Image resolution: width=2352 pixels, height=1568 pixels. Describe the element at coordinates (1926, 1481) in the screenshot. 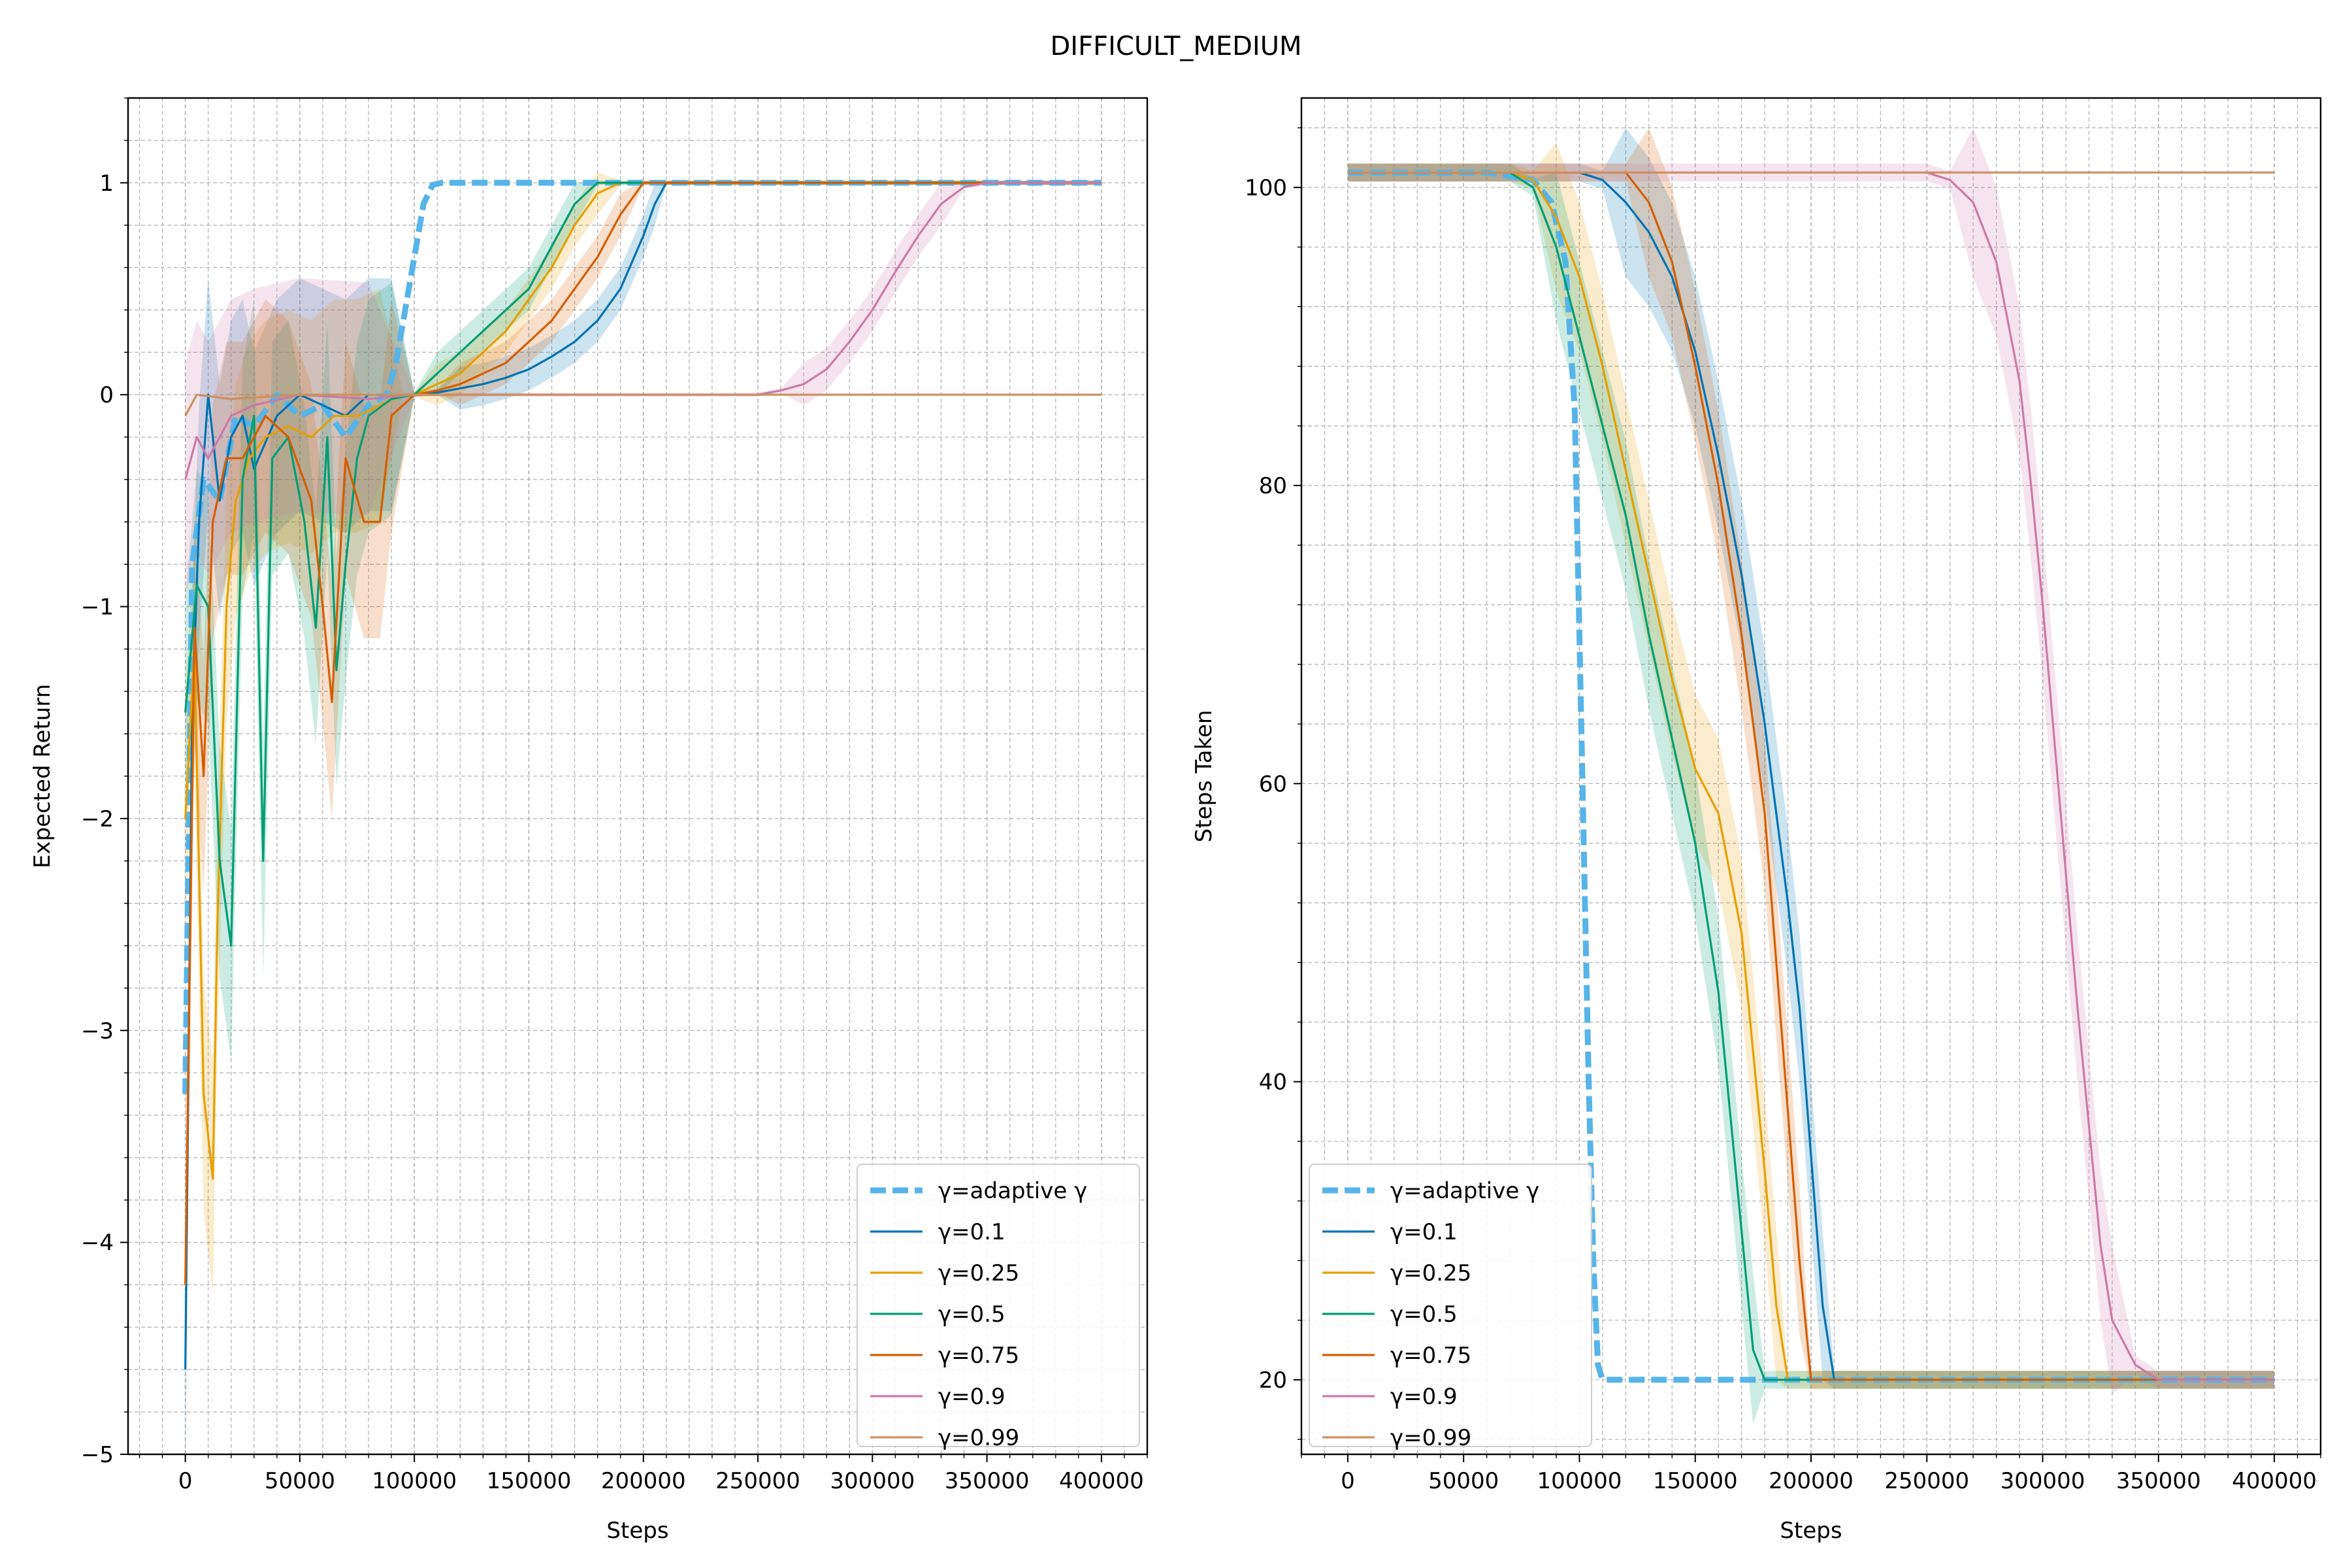

I see `right-x-tick-label: 250000` at that location.